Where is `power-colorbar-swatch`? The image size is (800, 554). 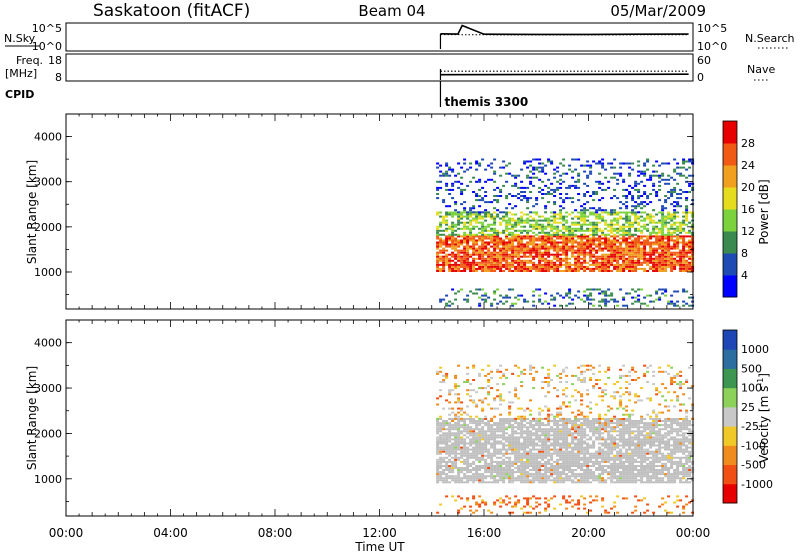 power-colorbar-swatch is located at coordinates (730, 286).